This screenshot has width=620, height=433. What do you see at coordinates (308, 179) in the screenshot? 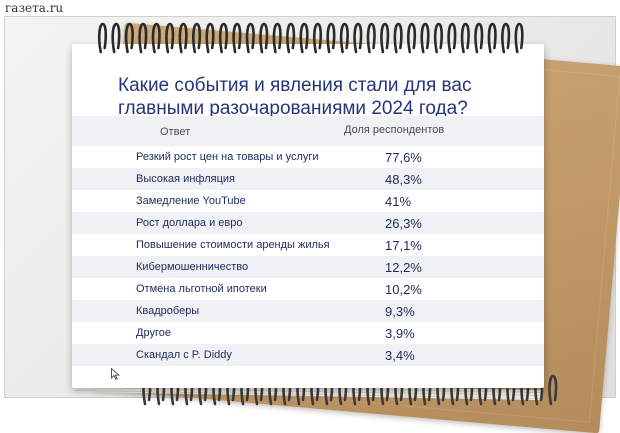
I see `table-row: Высокая инфляция 48,3%` at bounding box center [308, 179].